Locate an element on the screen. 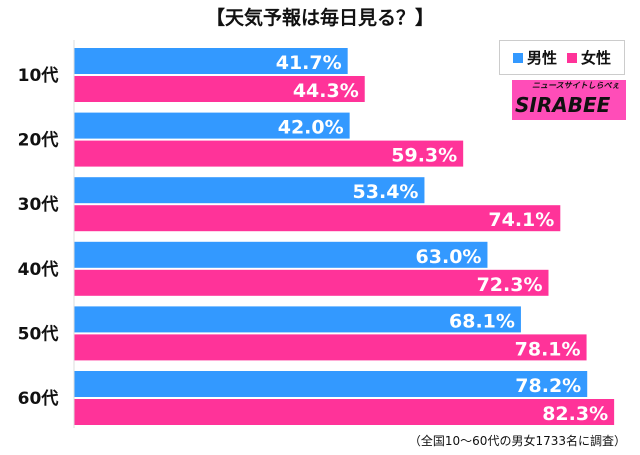 The height and width of the screenshot is (455, 640). logo-text: SIRABEE is located at coordinates (563, 105).